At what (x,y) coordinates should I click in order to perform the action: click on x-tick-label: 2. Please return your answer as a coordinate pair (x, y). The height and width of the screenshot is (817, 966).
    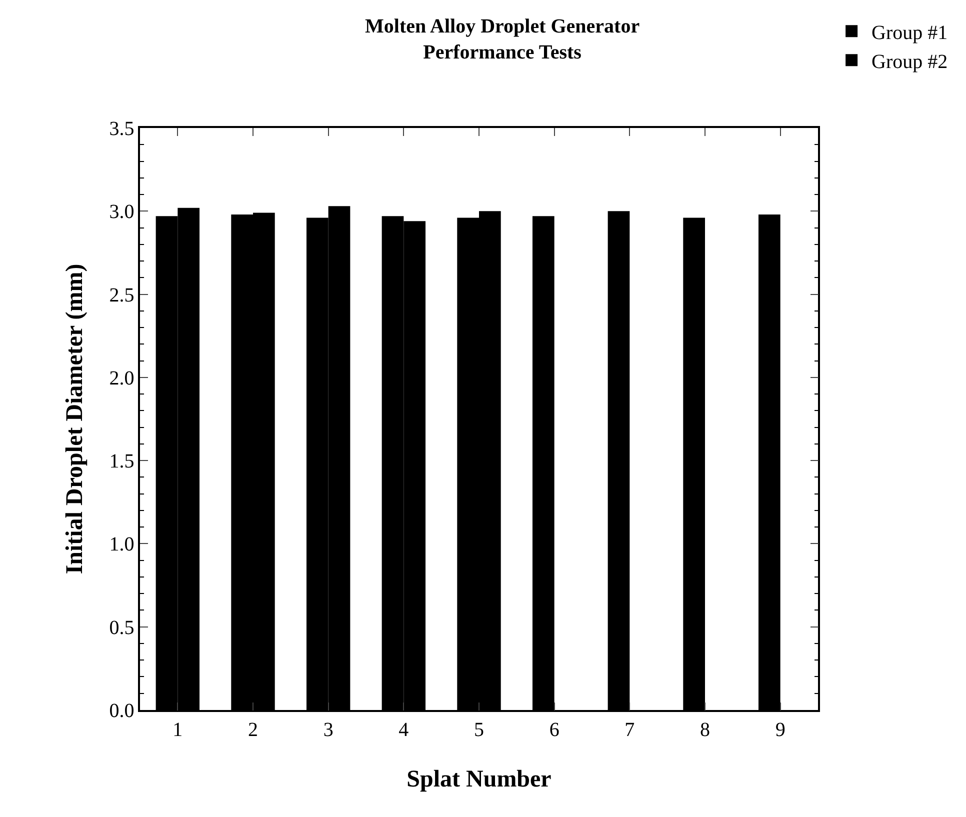
    Looking at the image, I should click on (253, 729).